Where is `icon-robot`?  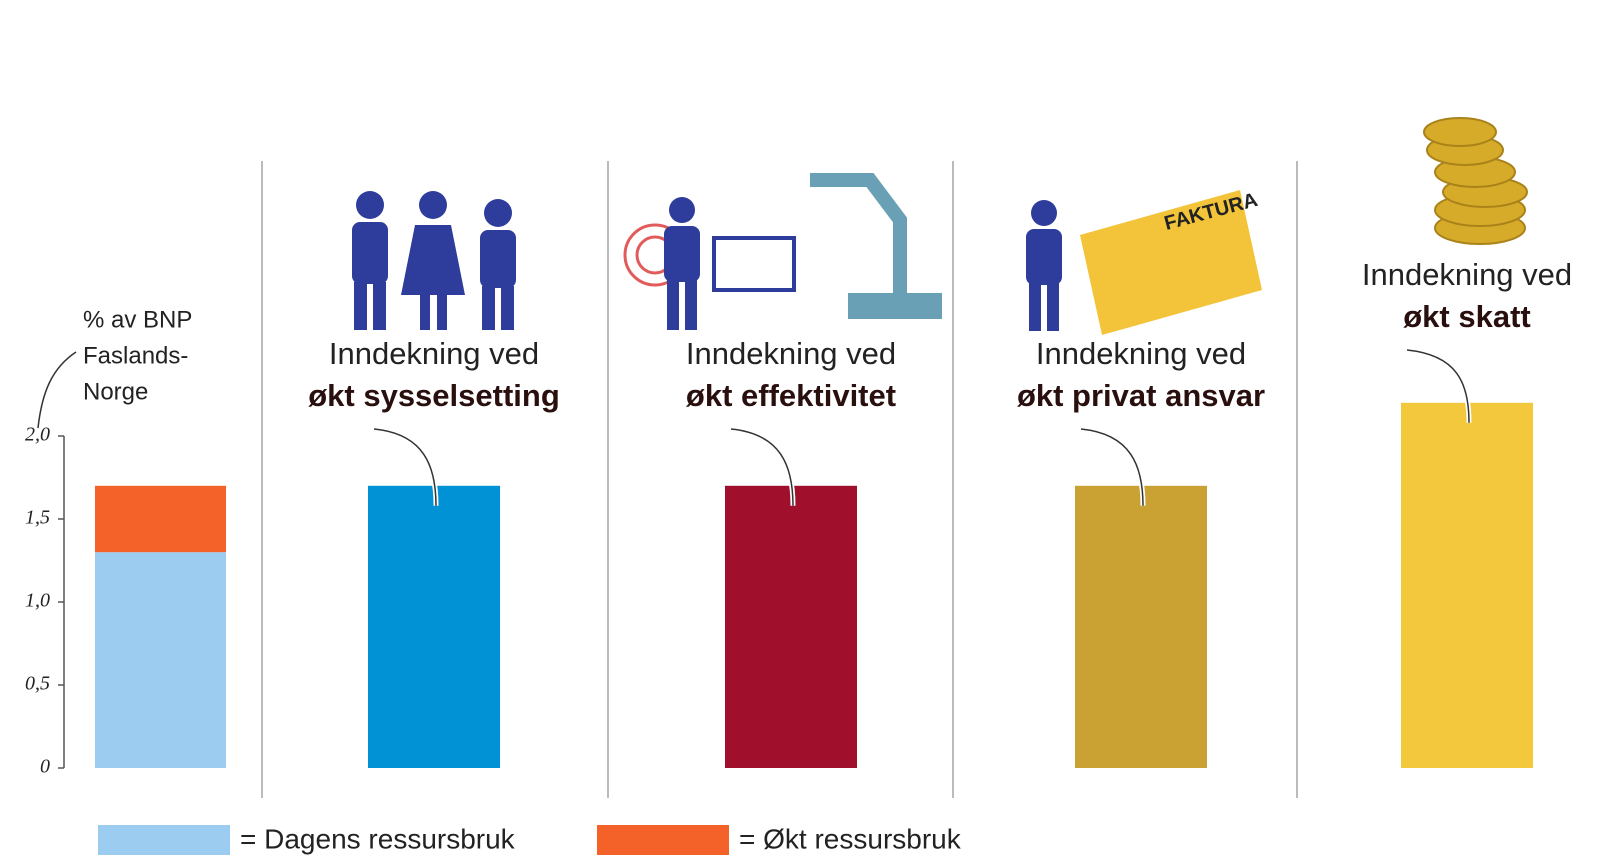 icon-robot is located at coordinates (782, 251).